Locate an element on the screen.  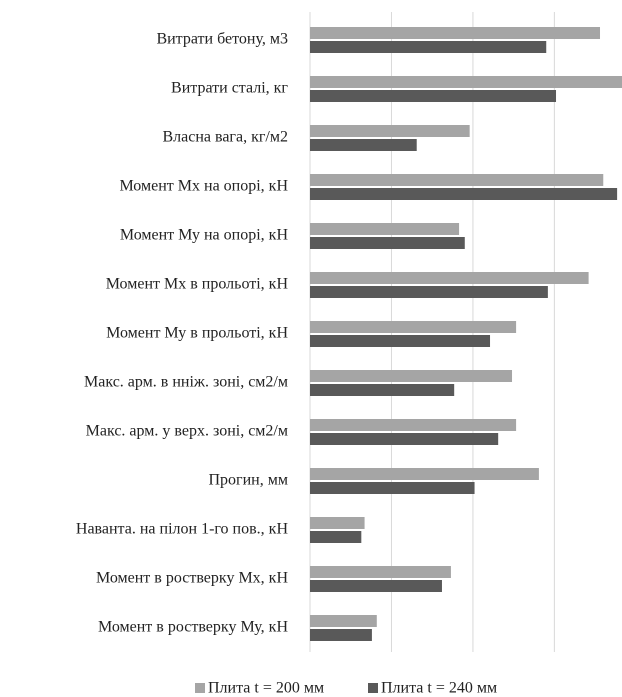
y-tick-label: Момент в ростверку Мх, кН is located at coordinates (192, 578).